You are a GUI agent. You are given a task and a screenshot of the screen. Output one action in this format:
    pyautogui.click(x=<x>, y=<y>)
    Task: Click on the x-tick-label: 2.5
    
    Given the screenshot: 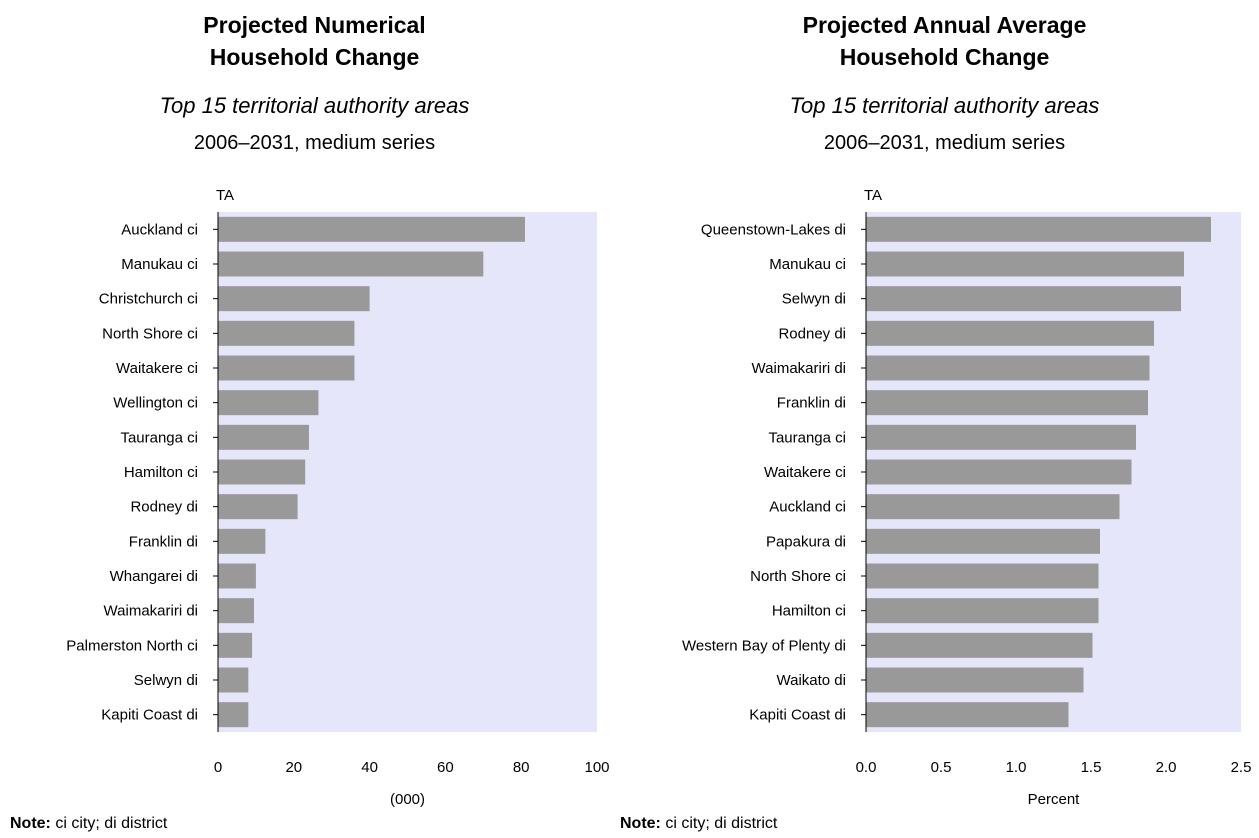 What is the action you would take?
    pyautogui.click(x=1241, y=767)
    